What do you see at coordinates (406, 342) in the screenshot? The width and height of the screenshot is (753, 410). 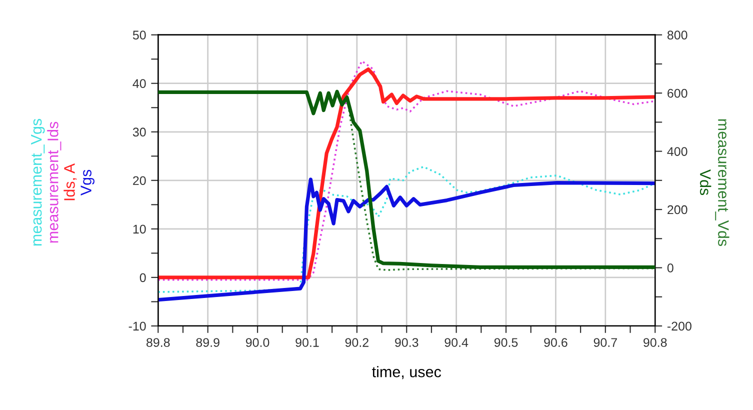 I see `x-tick-label: 90.3` at bounding box center [406, 342].